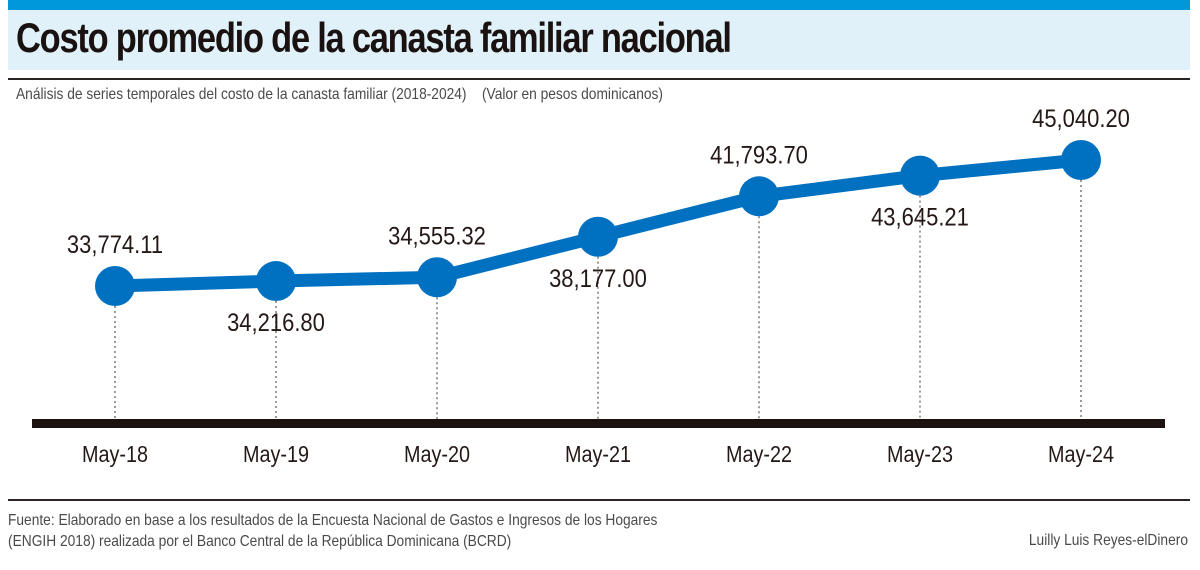  What do you see at coordinates (599, 500) in the screenshot?
I see `footer-divider` at bounding box center [599, 500].